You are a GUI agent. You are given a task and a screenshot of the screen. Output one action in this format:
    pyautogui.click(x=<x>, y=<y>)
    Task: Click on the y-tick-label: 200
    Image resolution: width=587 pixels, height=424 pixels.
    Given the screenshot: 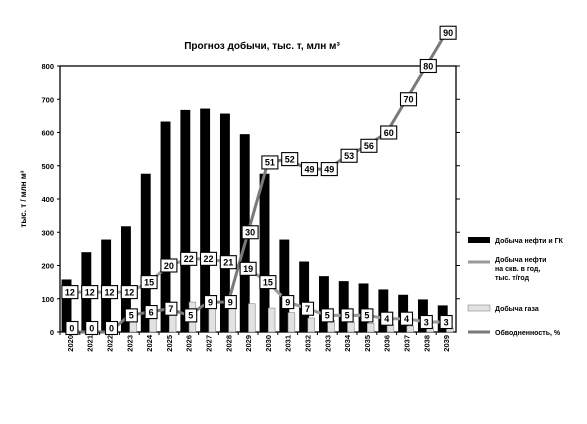 What is the action you would take?
    pyautogui.click(x=47, y=266)
    